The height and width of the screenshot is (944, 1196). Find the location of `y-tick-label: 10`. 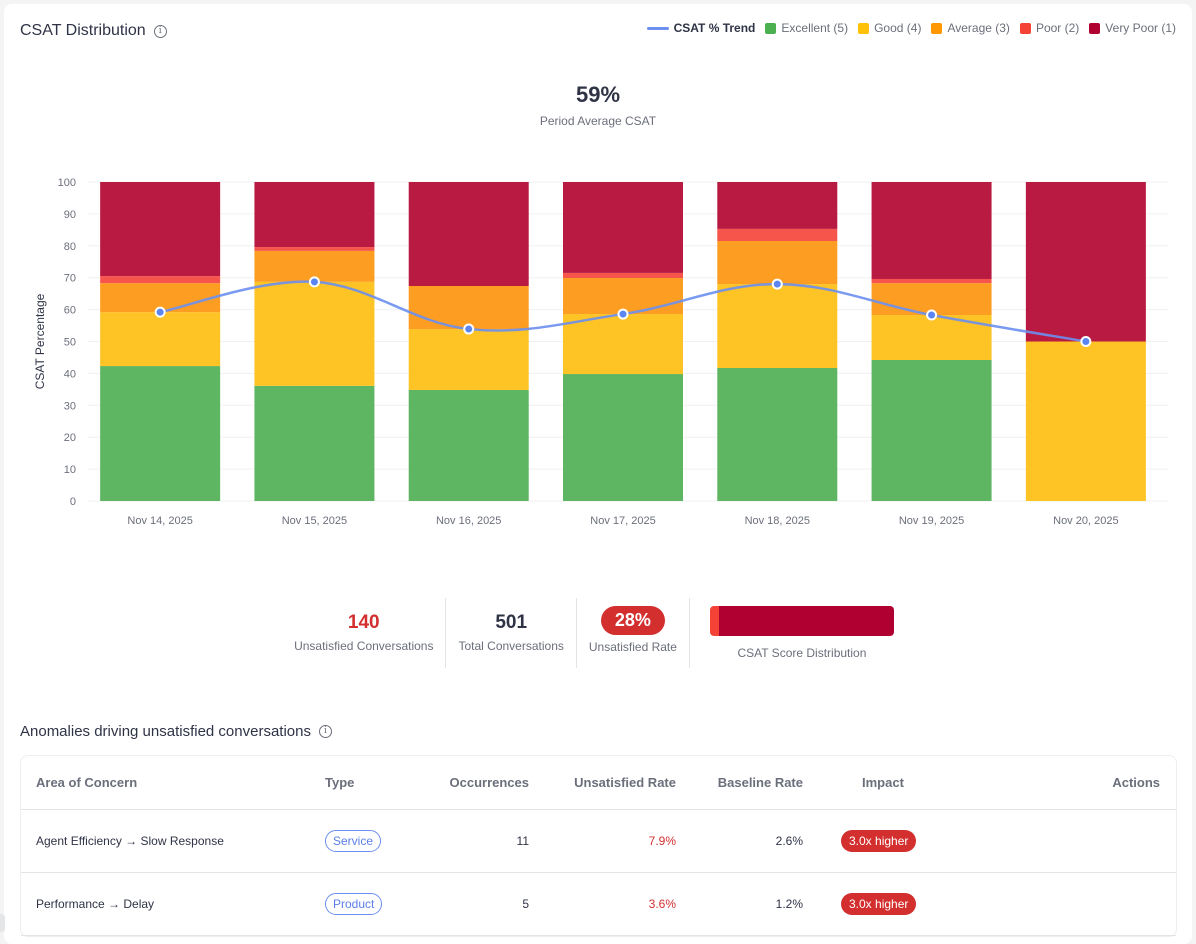

y-tick-label: 10 is located at coordinates (70, 470).